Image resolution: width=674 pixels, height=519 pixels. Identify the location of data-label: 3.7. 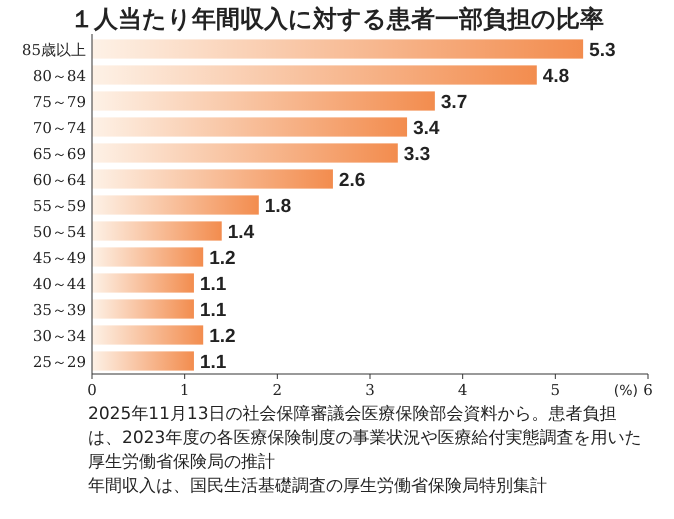
(454, 102).